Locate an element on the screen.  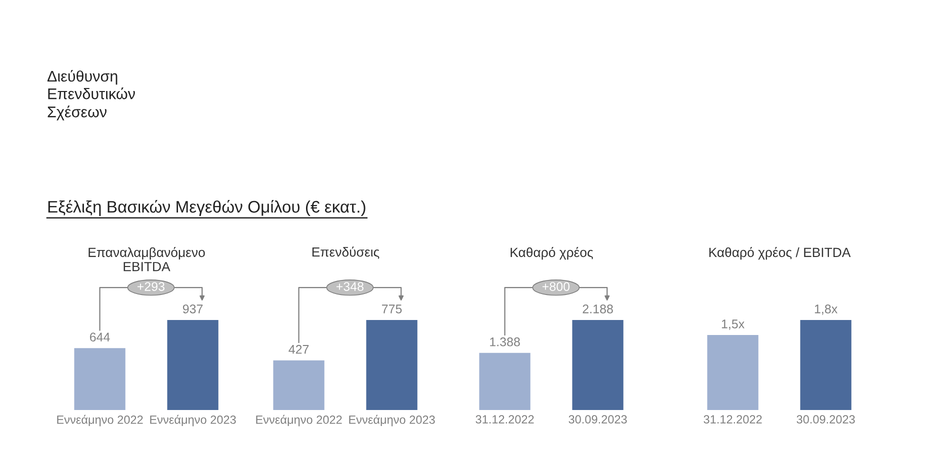
text: Εξέλιξη Βασικών Μεγεθών Ομίλου (€ εκατ.) is located at coordinates (207, 208).